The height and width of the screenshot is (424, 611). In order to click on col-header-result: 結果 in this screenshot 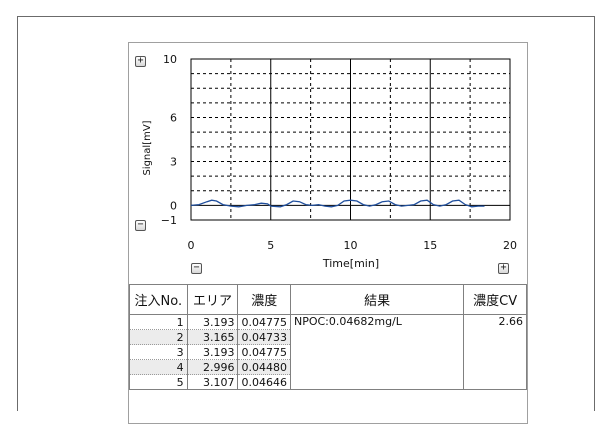, I will do `click(377, 299)`.